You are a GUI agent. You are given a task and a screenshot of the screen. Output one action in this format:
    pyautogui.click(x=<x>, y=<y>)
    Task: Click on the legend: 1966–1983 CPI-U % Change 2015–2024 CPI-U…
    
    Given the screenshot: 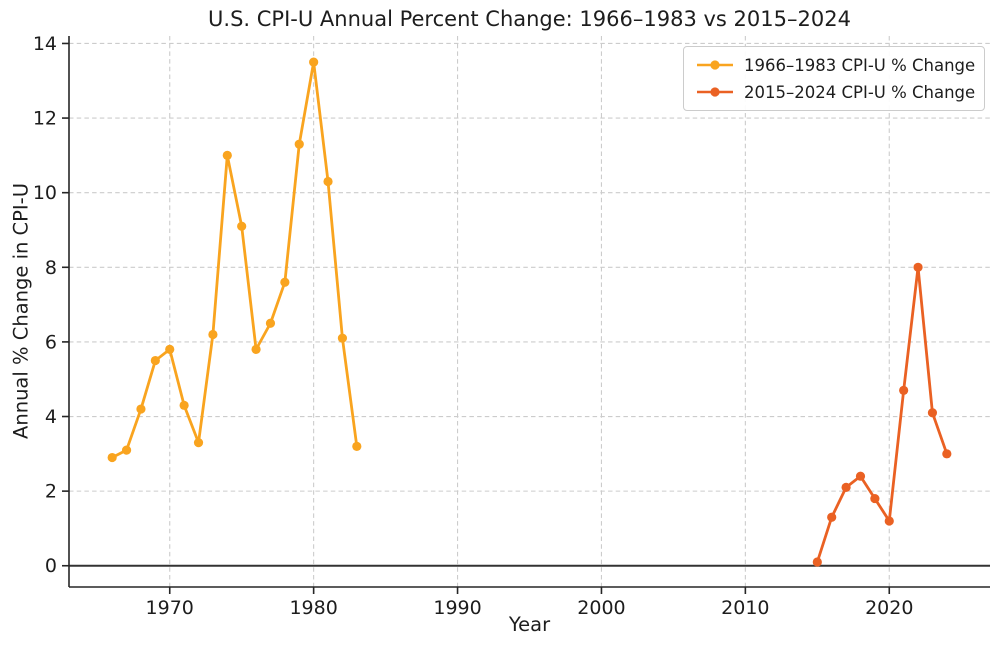 What is the action you would take?
    pyautogui.click(x=834, y=78)
    